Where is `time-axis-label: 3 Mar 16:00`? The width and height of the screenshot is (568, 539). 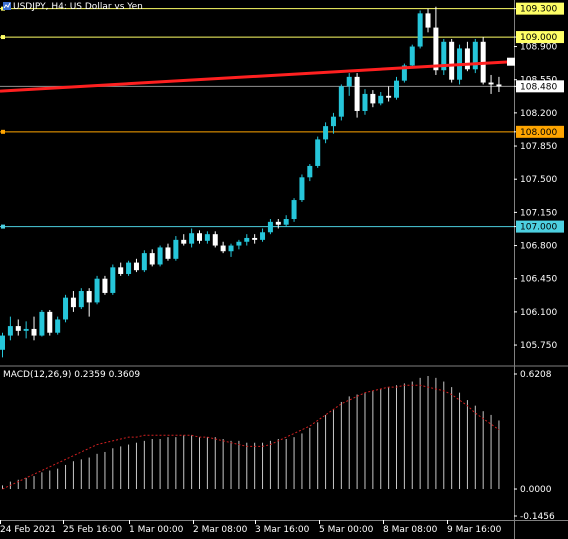 time-axis-label: 3 Mar 16:00 is located at coordinates (282, 530).